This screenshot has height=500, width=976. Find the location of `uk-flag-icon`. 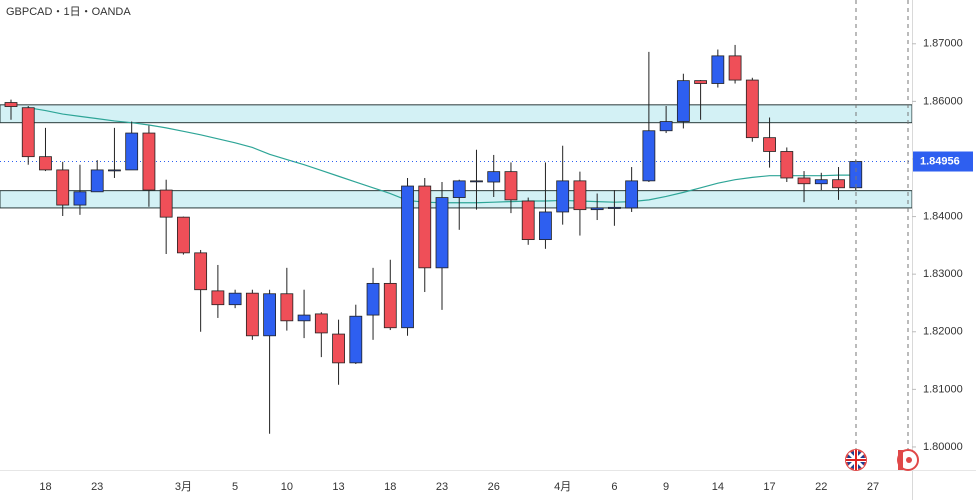

uk-flag-icon is located at coordinates (856, 460).